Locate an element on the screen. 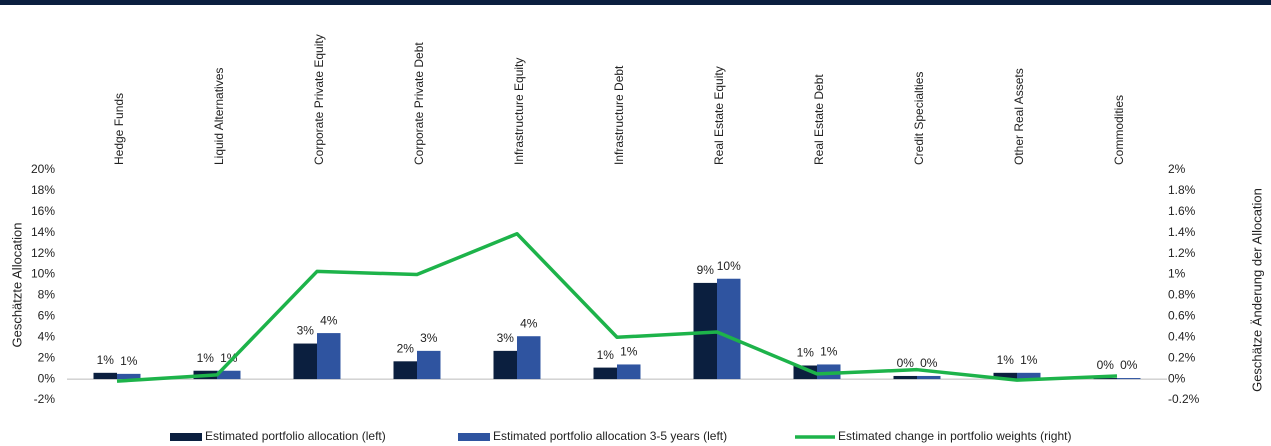  y-tick-label: 16% is located at coordinates (43, 211).